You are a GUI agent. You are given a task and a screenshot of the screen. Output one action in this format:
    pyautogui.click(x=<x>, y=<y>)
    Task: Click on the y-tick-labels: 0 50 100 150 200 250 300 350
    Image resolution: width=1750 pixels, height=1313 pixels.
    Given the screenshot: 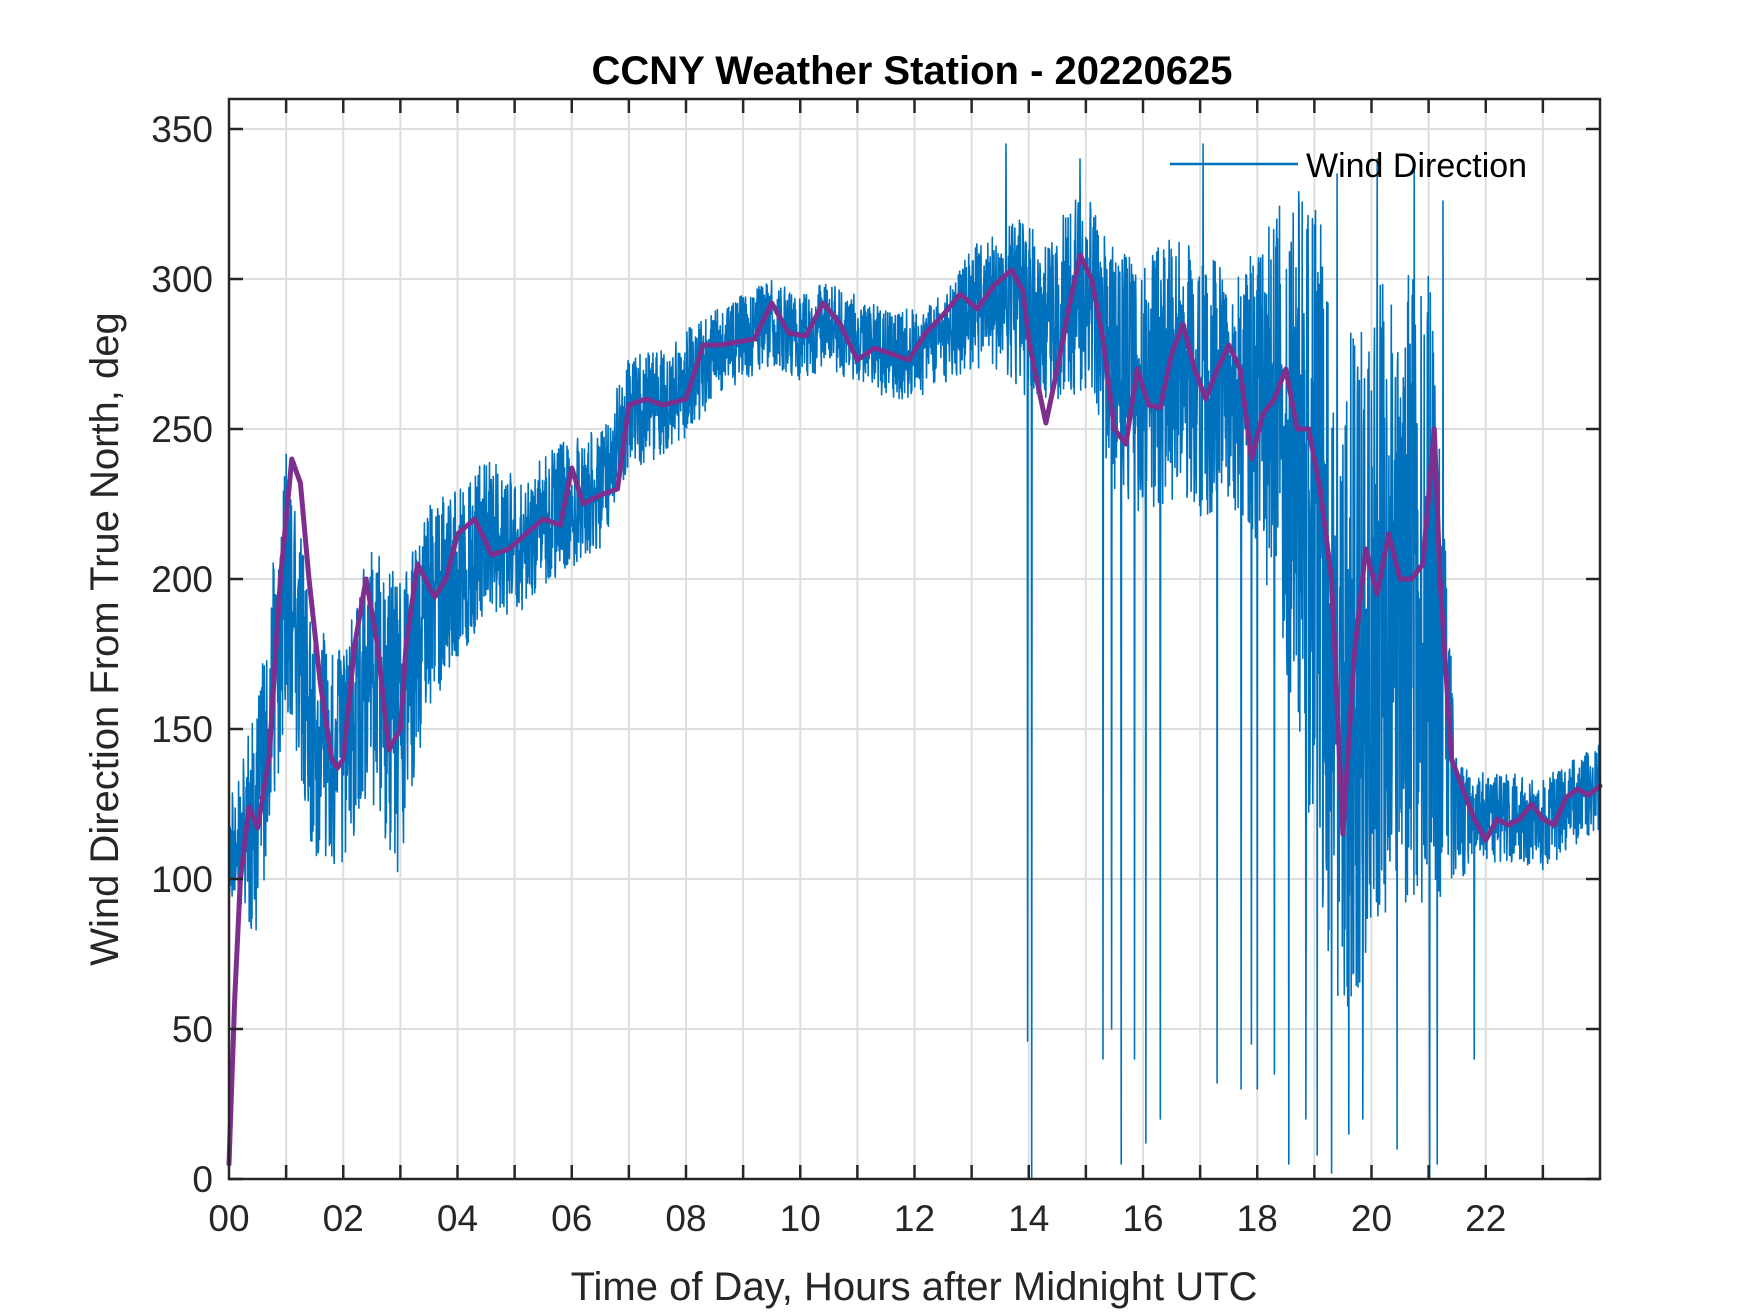 What is the action you would take?
    pyautogui.click(x=182, y=654)
    